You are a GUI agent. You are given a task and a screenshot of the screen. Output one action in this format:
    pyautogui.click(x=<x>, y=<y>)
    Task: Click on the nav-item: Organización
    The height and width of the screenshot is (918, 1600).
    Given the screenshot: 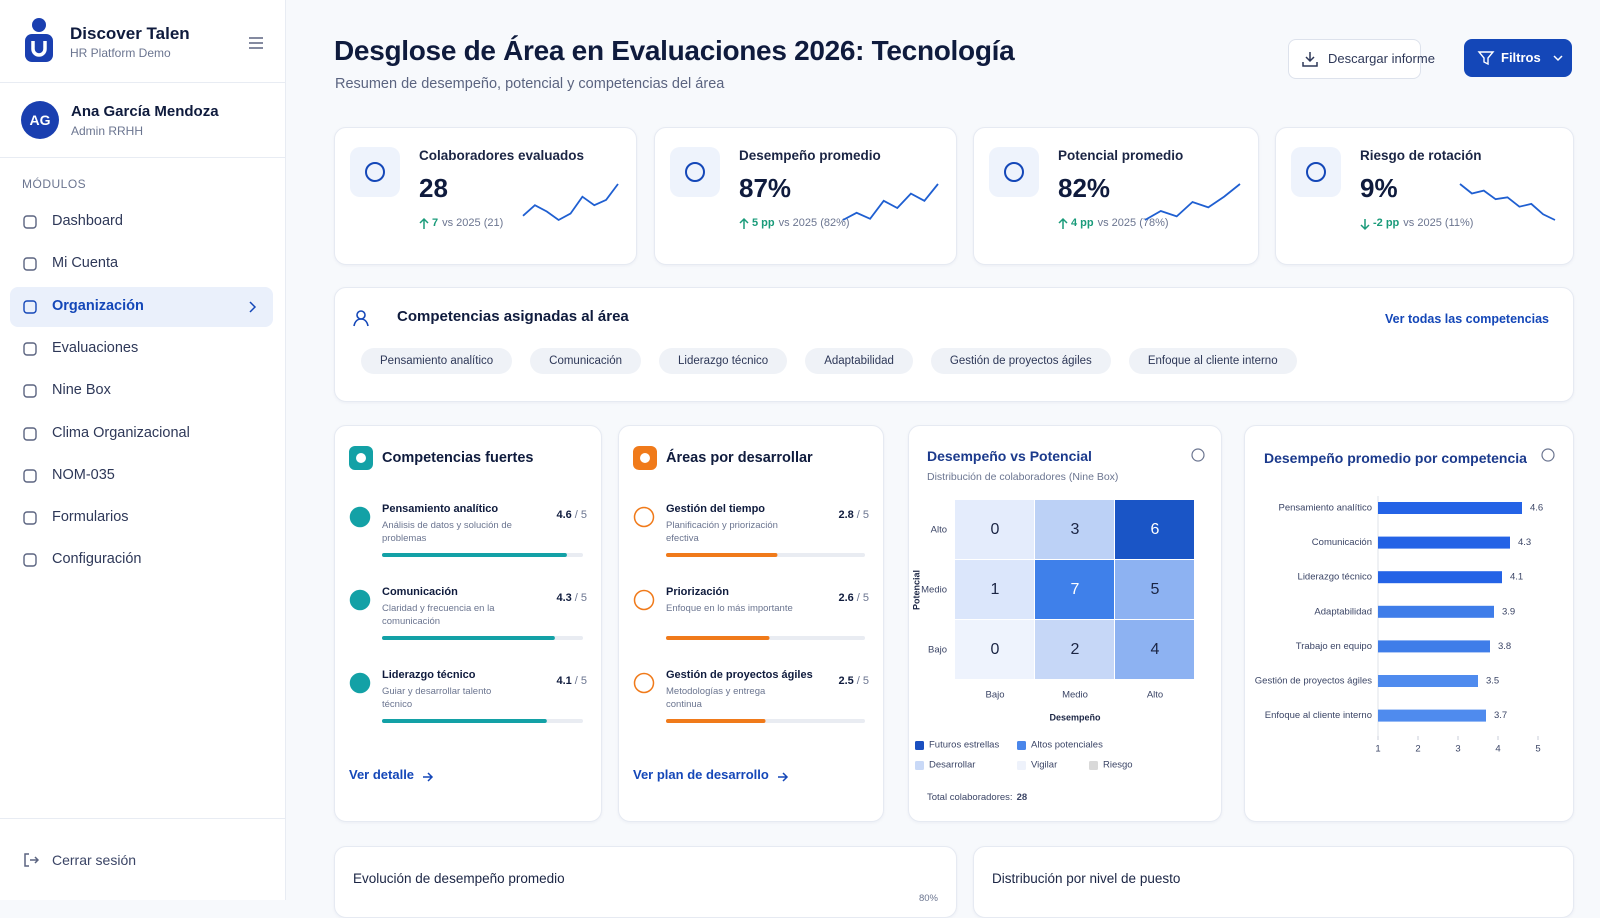 What is the action you would take?
    pyautogui.click(x=98, y=305)
    